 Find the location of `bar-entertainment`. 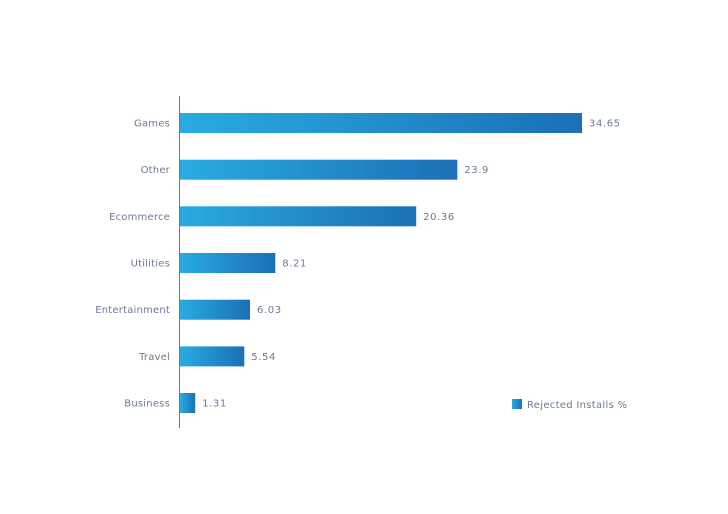

bar-entertainment is located at coordinates (215, 309).